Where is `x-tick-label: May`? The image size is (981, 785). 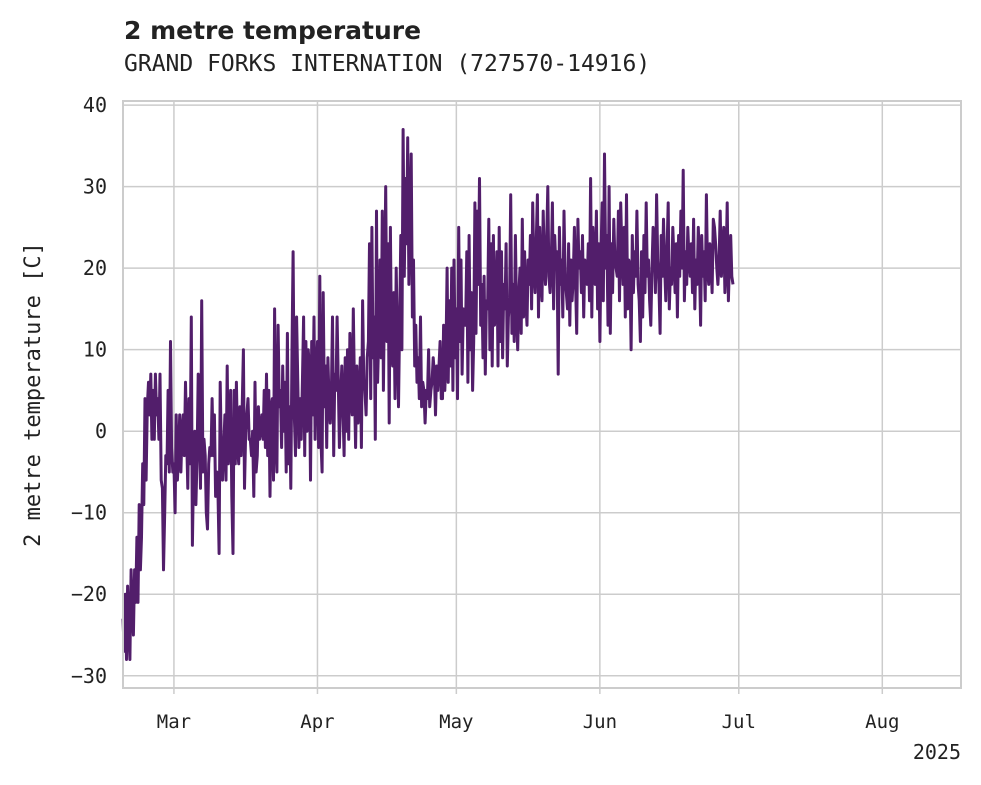 x-tick-label: May is located at coordinates (456, 722).